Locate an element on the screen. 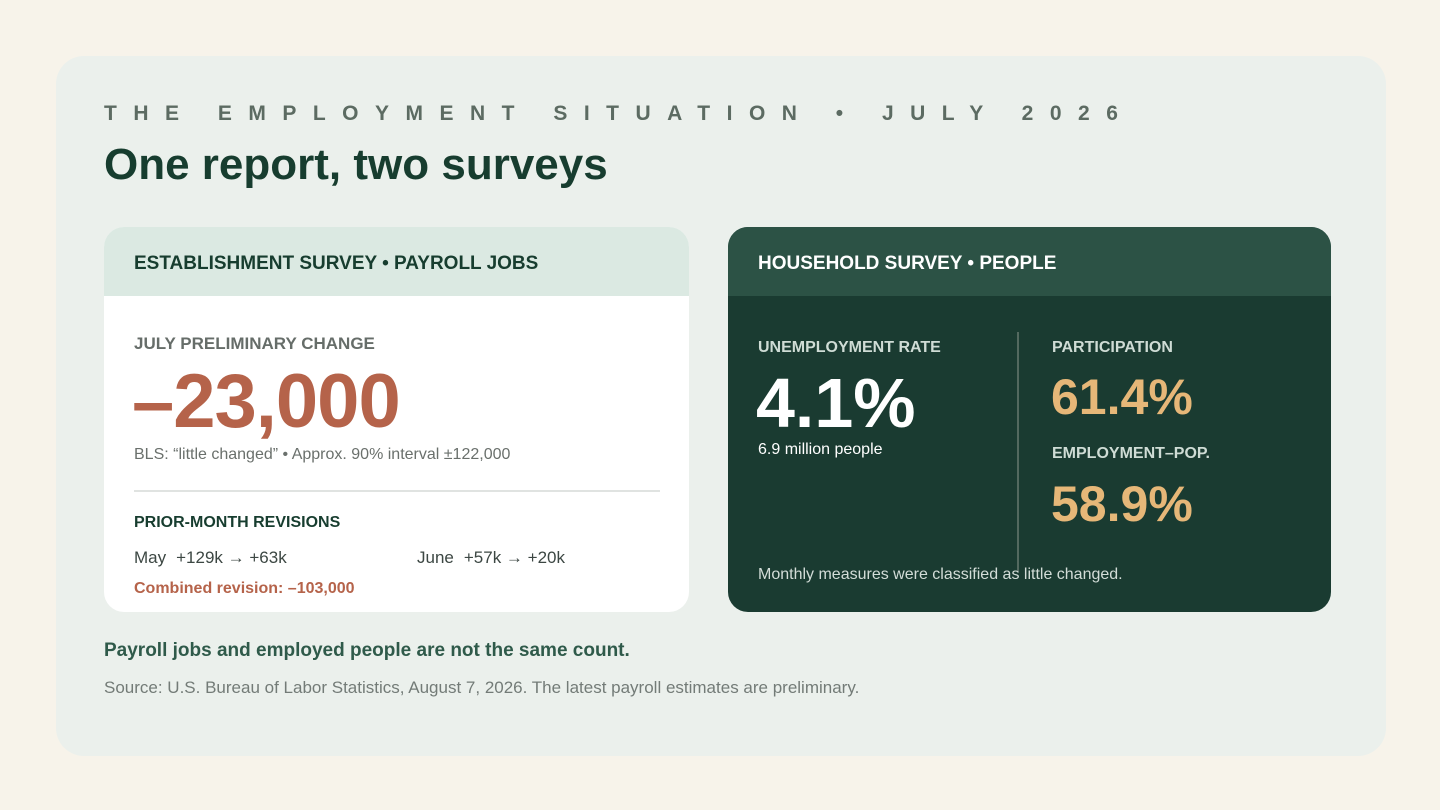  revision-change: +129k → +63k is located at coordinates (231, 557).